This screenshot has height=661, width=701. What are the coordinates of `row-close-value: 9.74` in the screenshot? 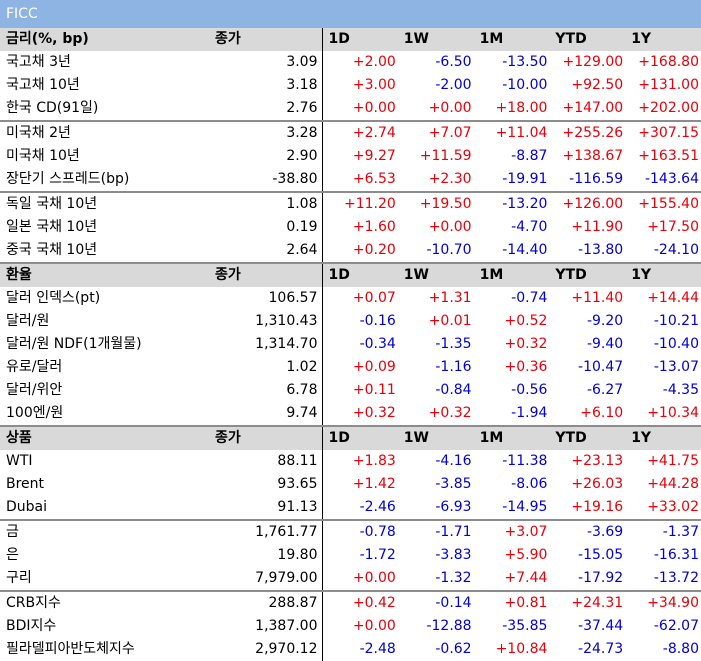 It's located at (267, 414).